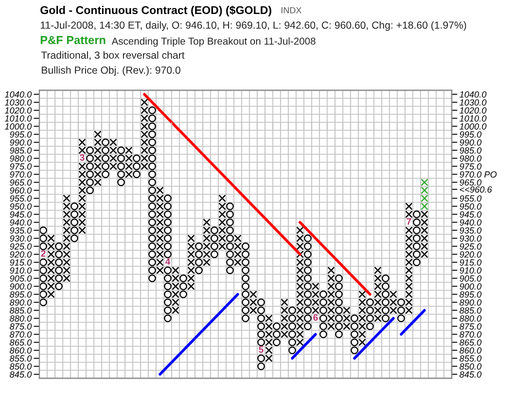 Image resolution: width=520 pixels, height=402 pixels. What do you see at coordinates (21, 238) in the screenshot?
I see `y-tick-label: 930.0` at bounding box center [21, 238].